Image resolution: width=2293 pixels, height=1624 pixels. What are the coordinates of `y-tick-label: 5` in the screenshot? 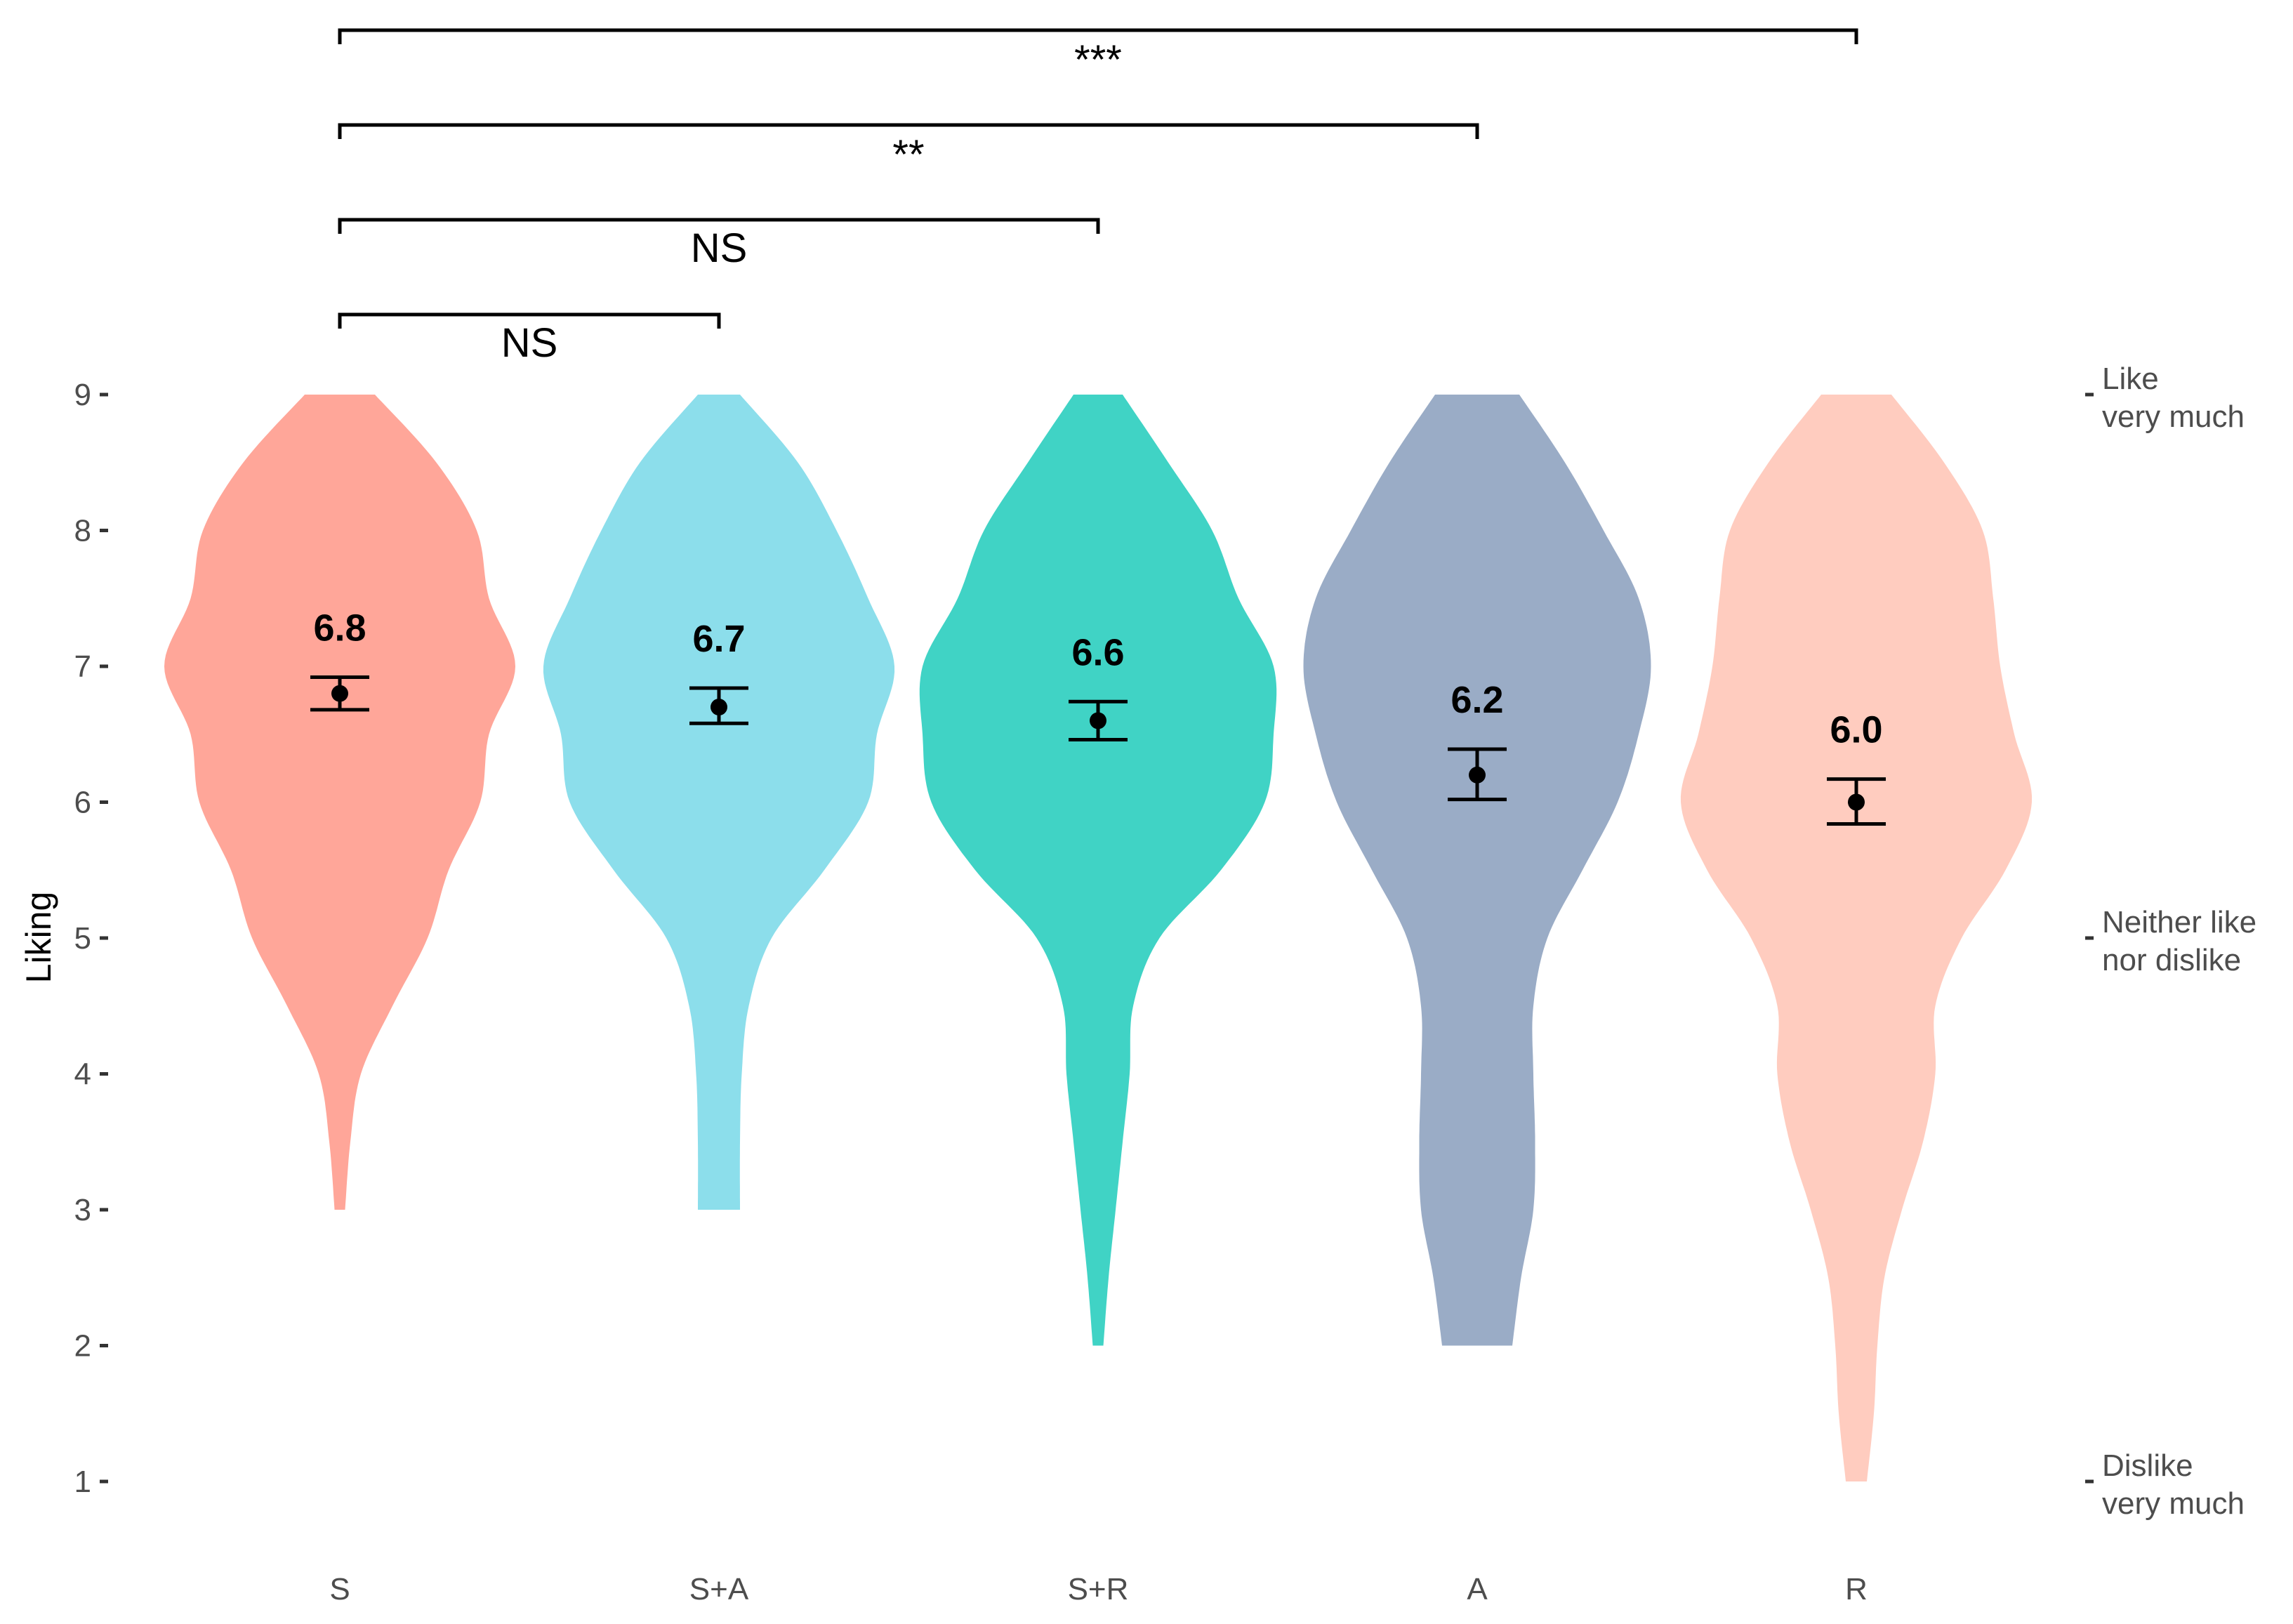 It's located at (82, 938).